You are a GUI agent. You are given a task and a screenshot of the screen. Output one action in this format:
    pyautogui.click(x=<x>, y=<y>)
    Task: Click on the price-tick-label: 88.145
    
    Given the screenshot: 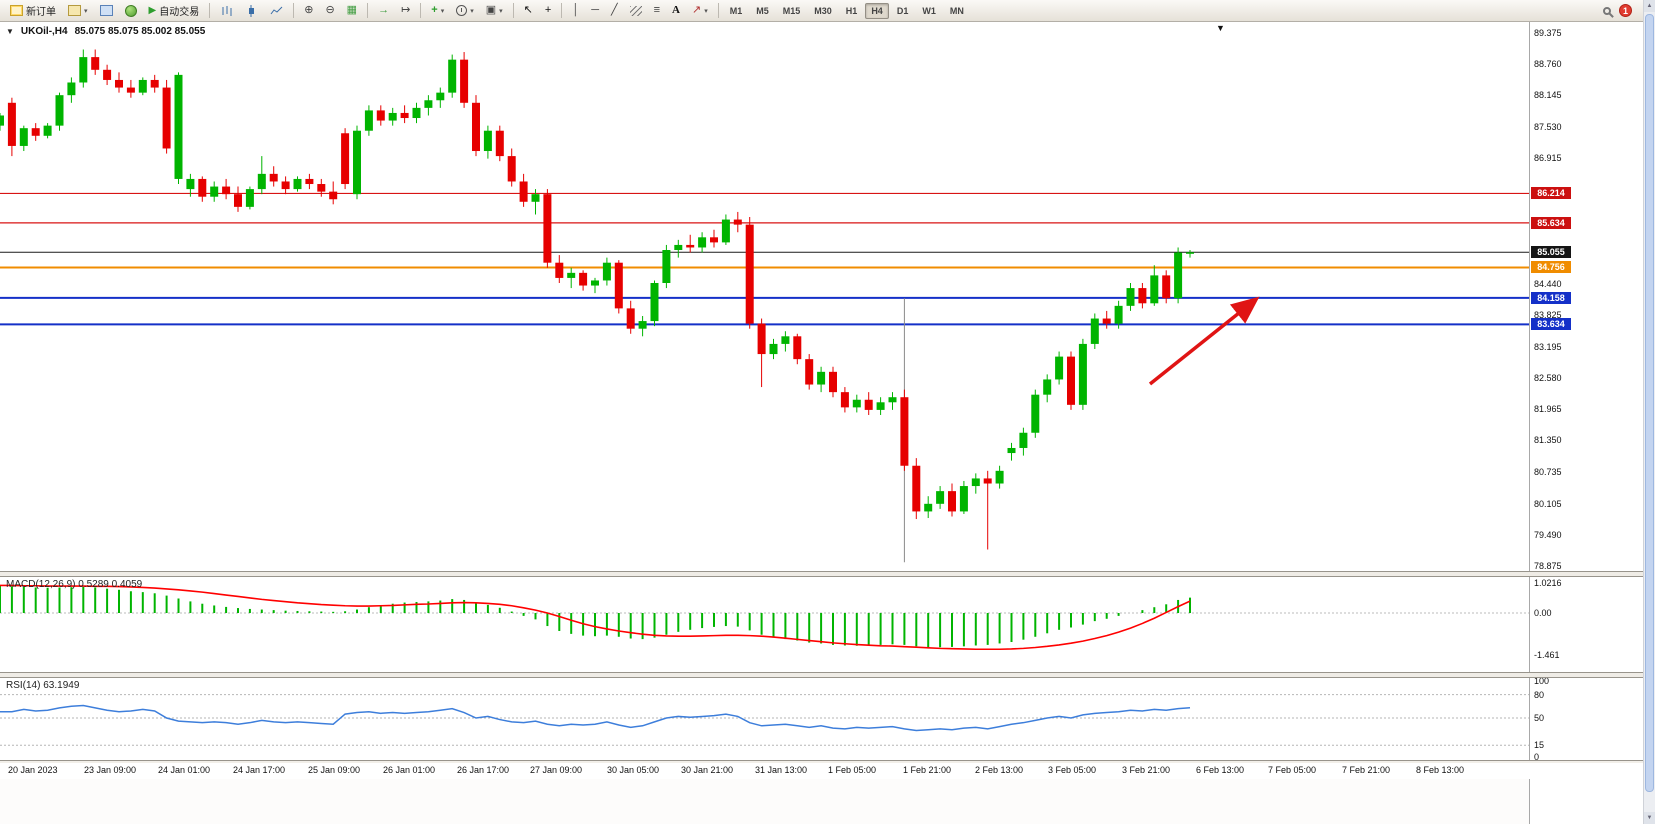 What is the action you would take?
    pyautogui.click(x=1548, y=95)
    